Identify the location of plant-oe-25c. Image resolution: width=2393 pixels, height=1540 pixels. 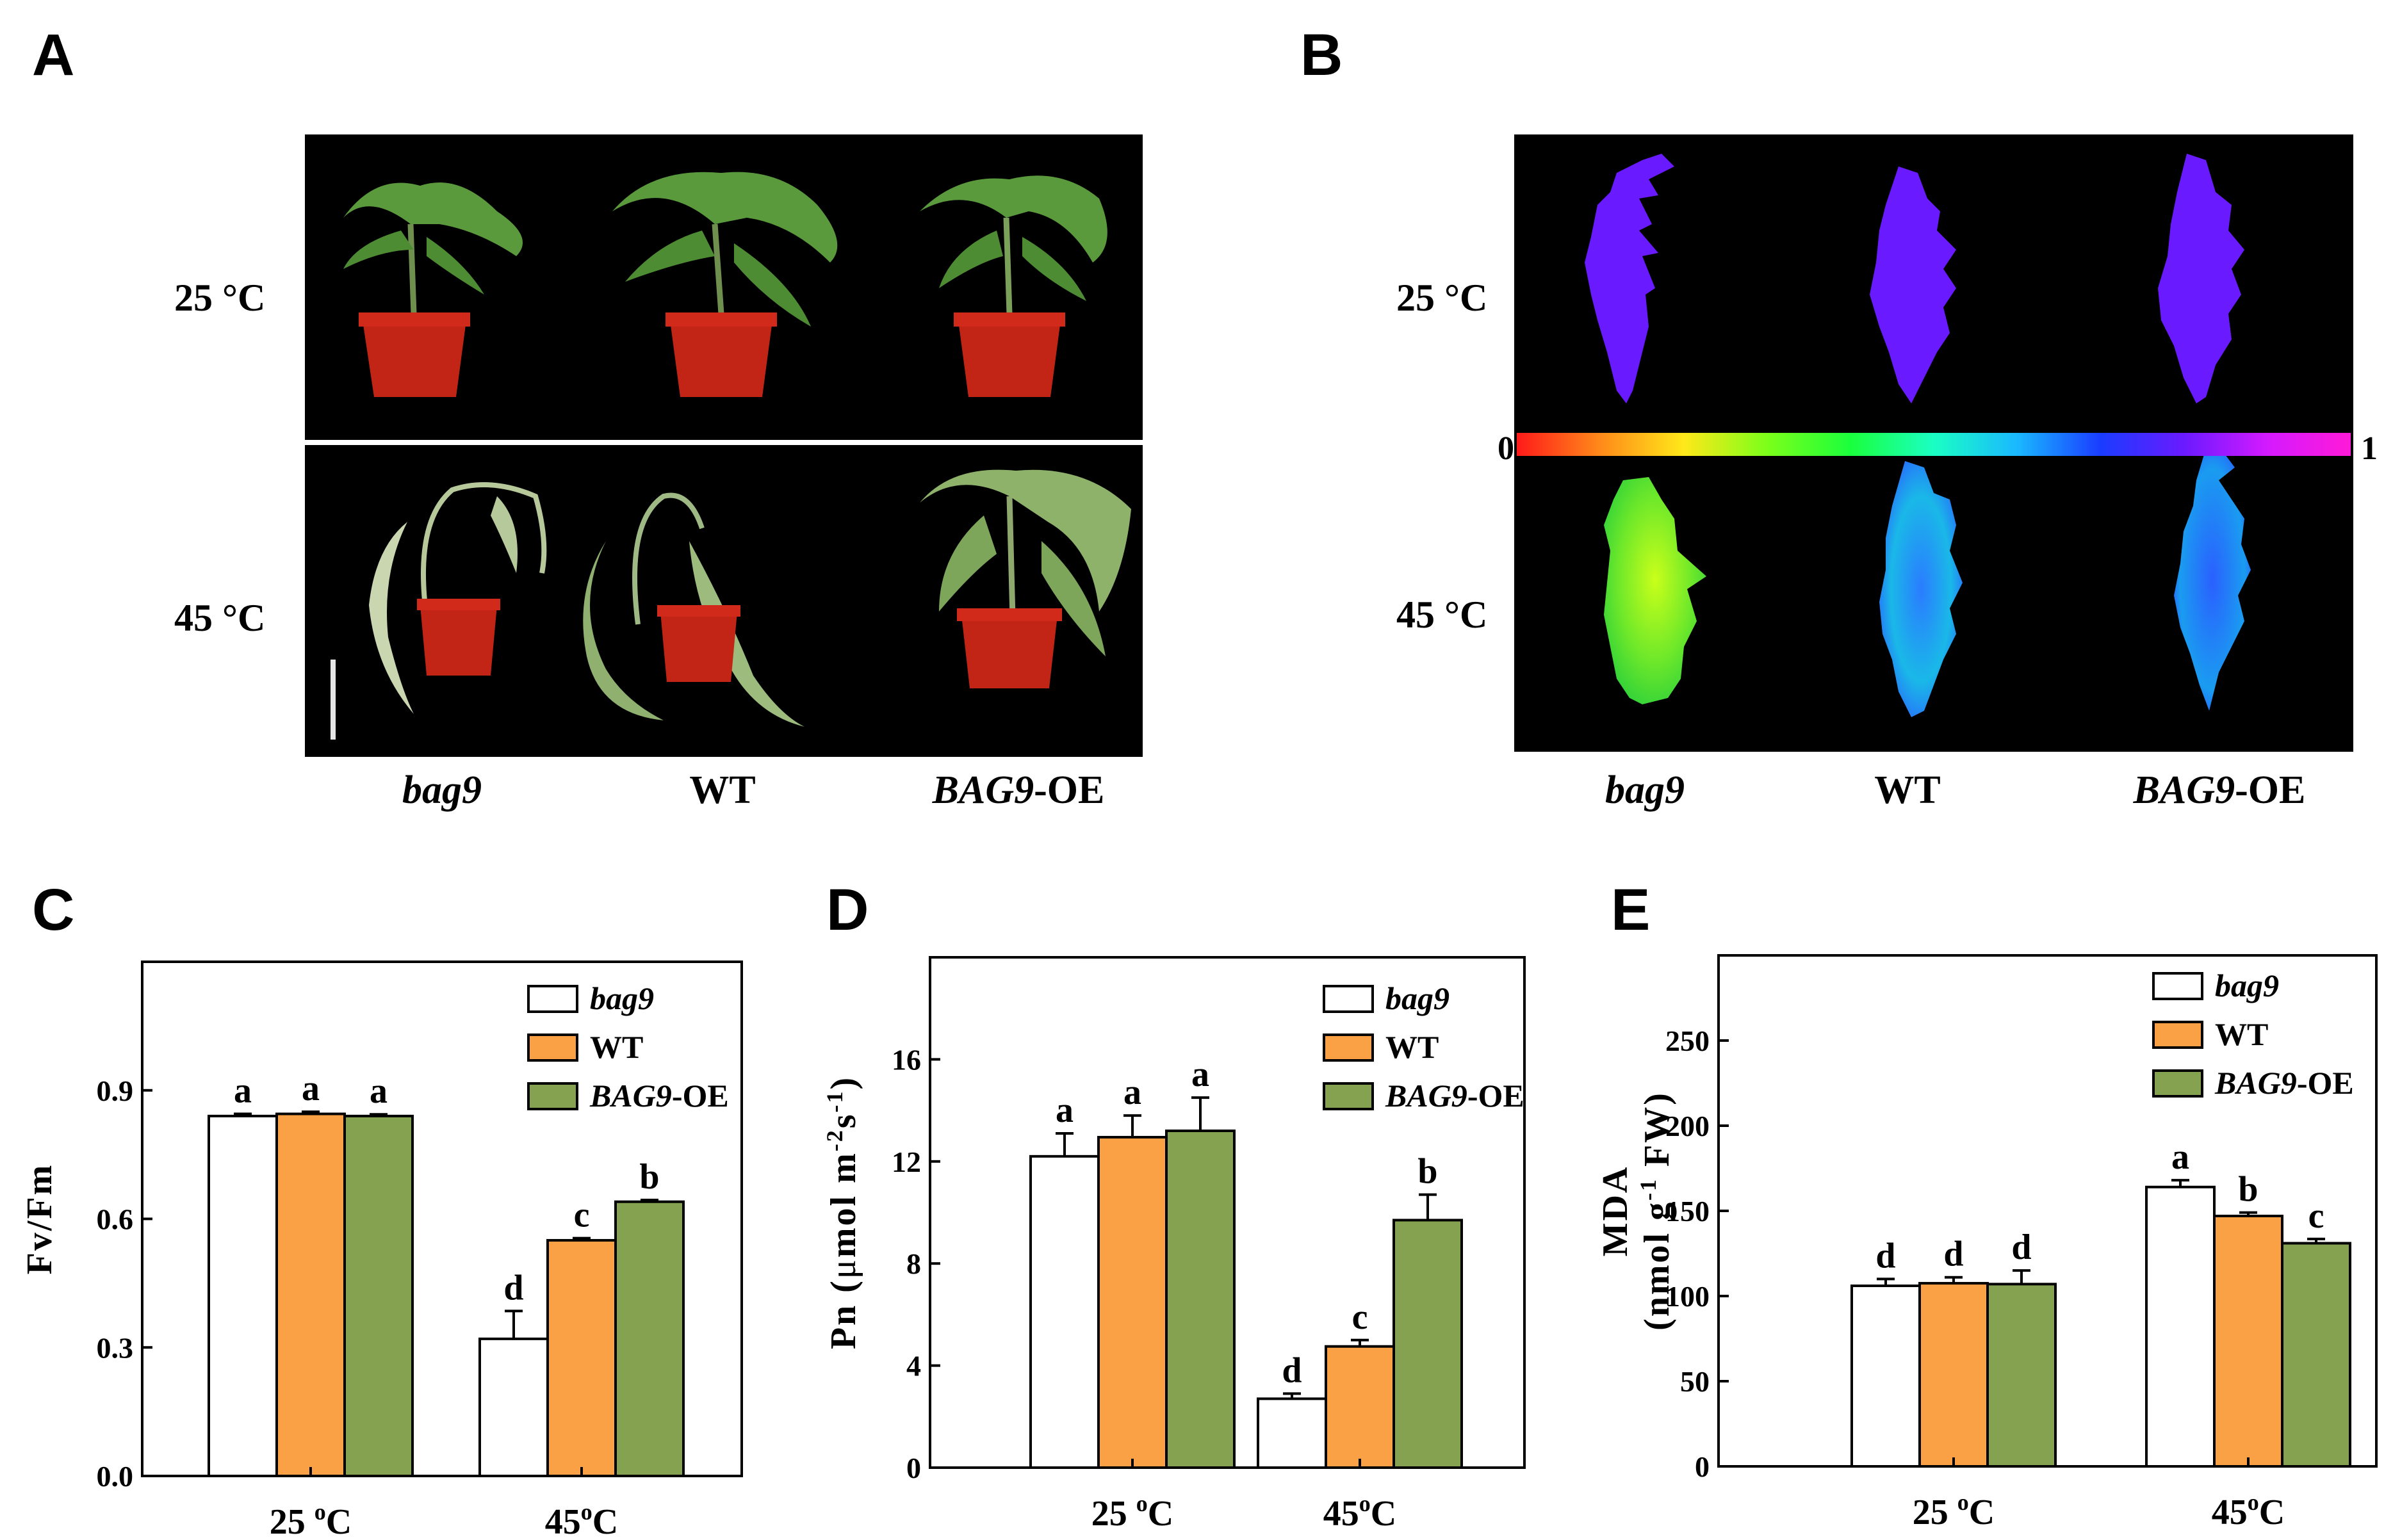
(1013, 286).